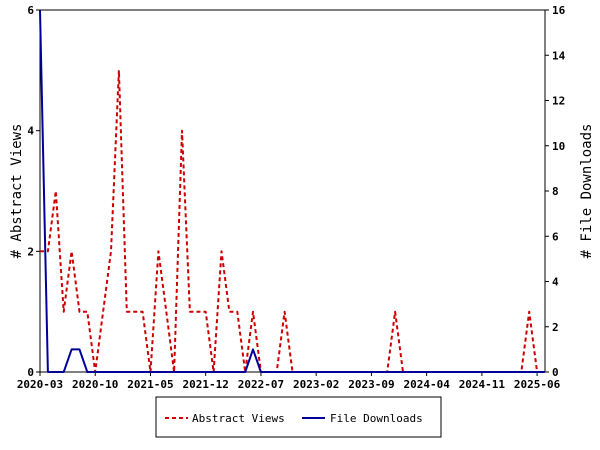  I want to click on right-y-tick-label: 2, so click(555, 327).